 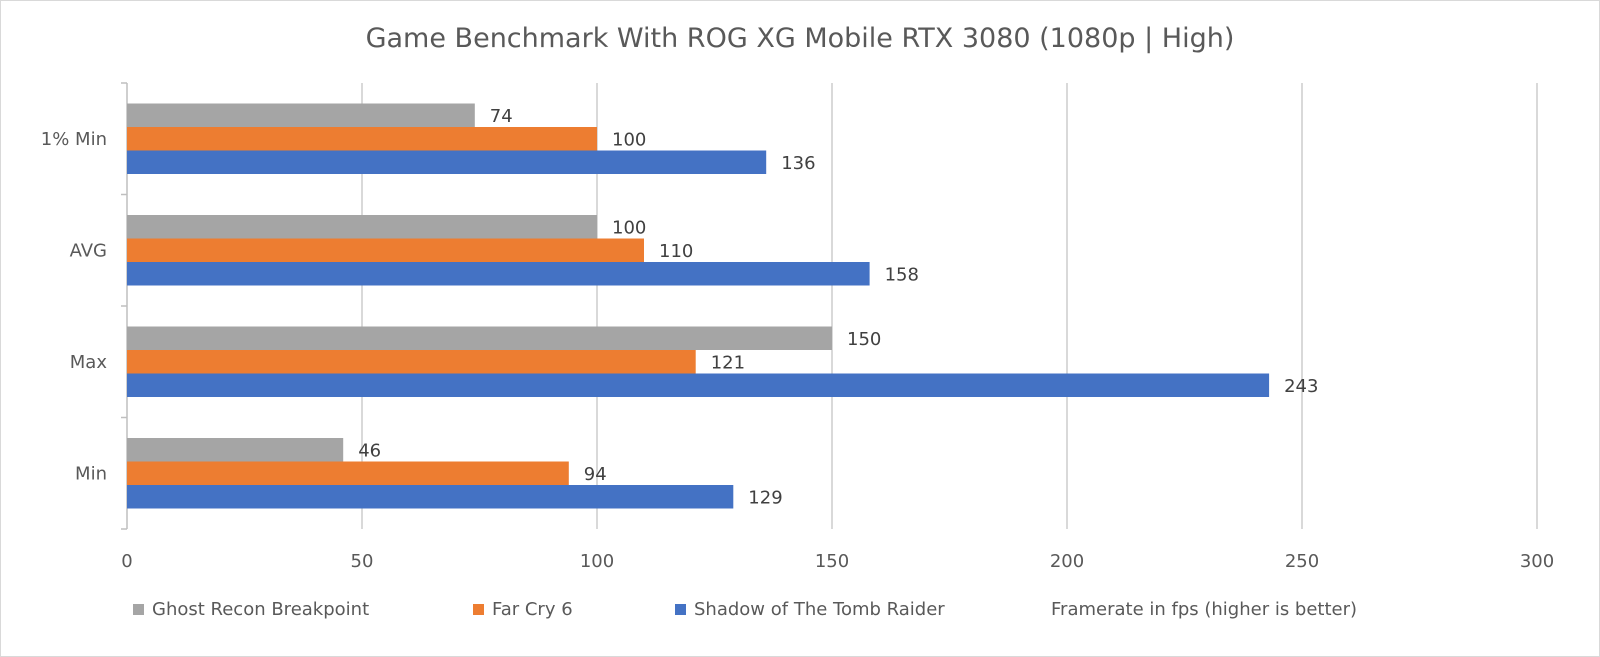 I want to click on x-tick-label: 300, so click(x=1537, y=561).